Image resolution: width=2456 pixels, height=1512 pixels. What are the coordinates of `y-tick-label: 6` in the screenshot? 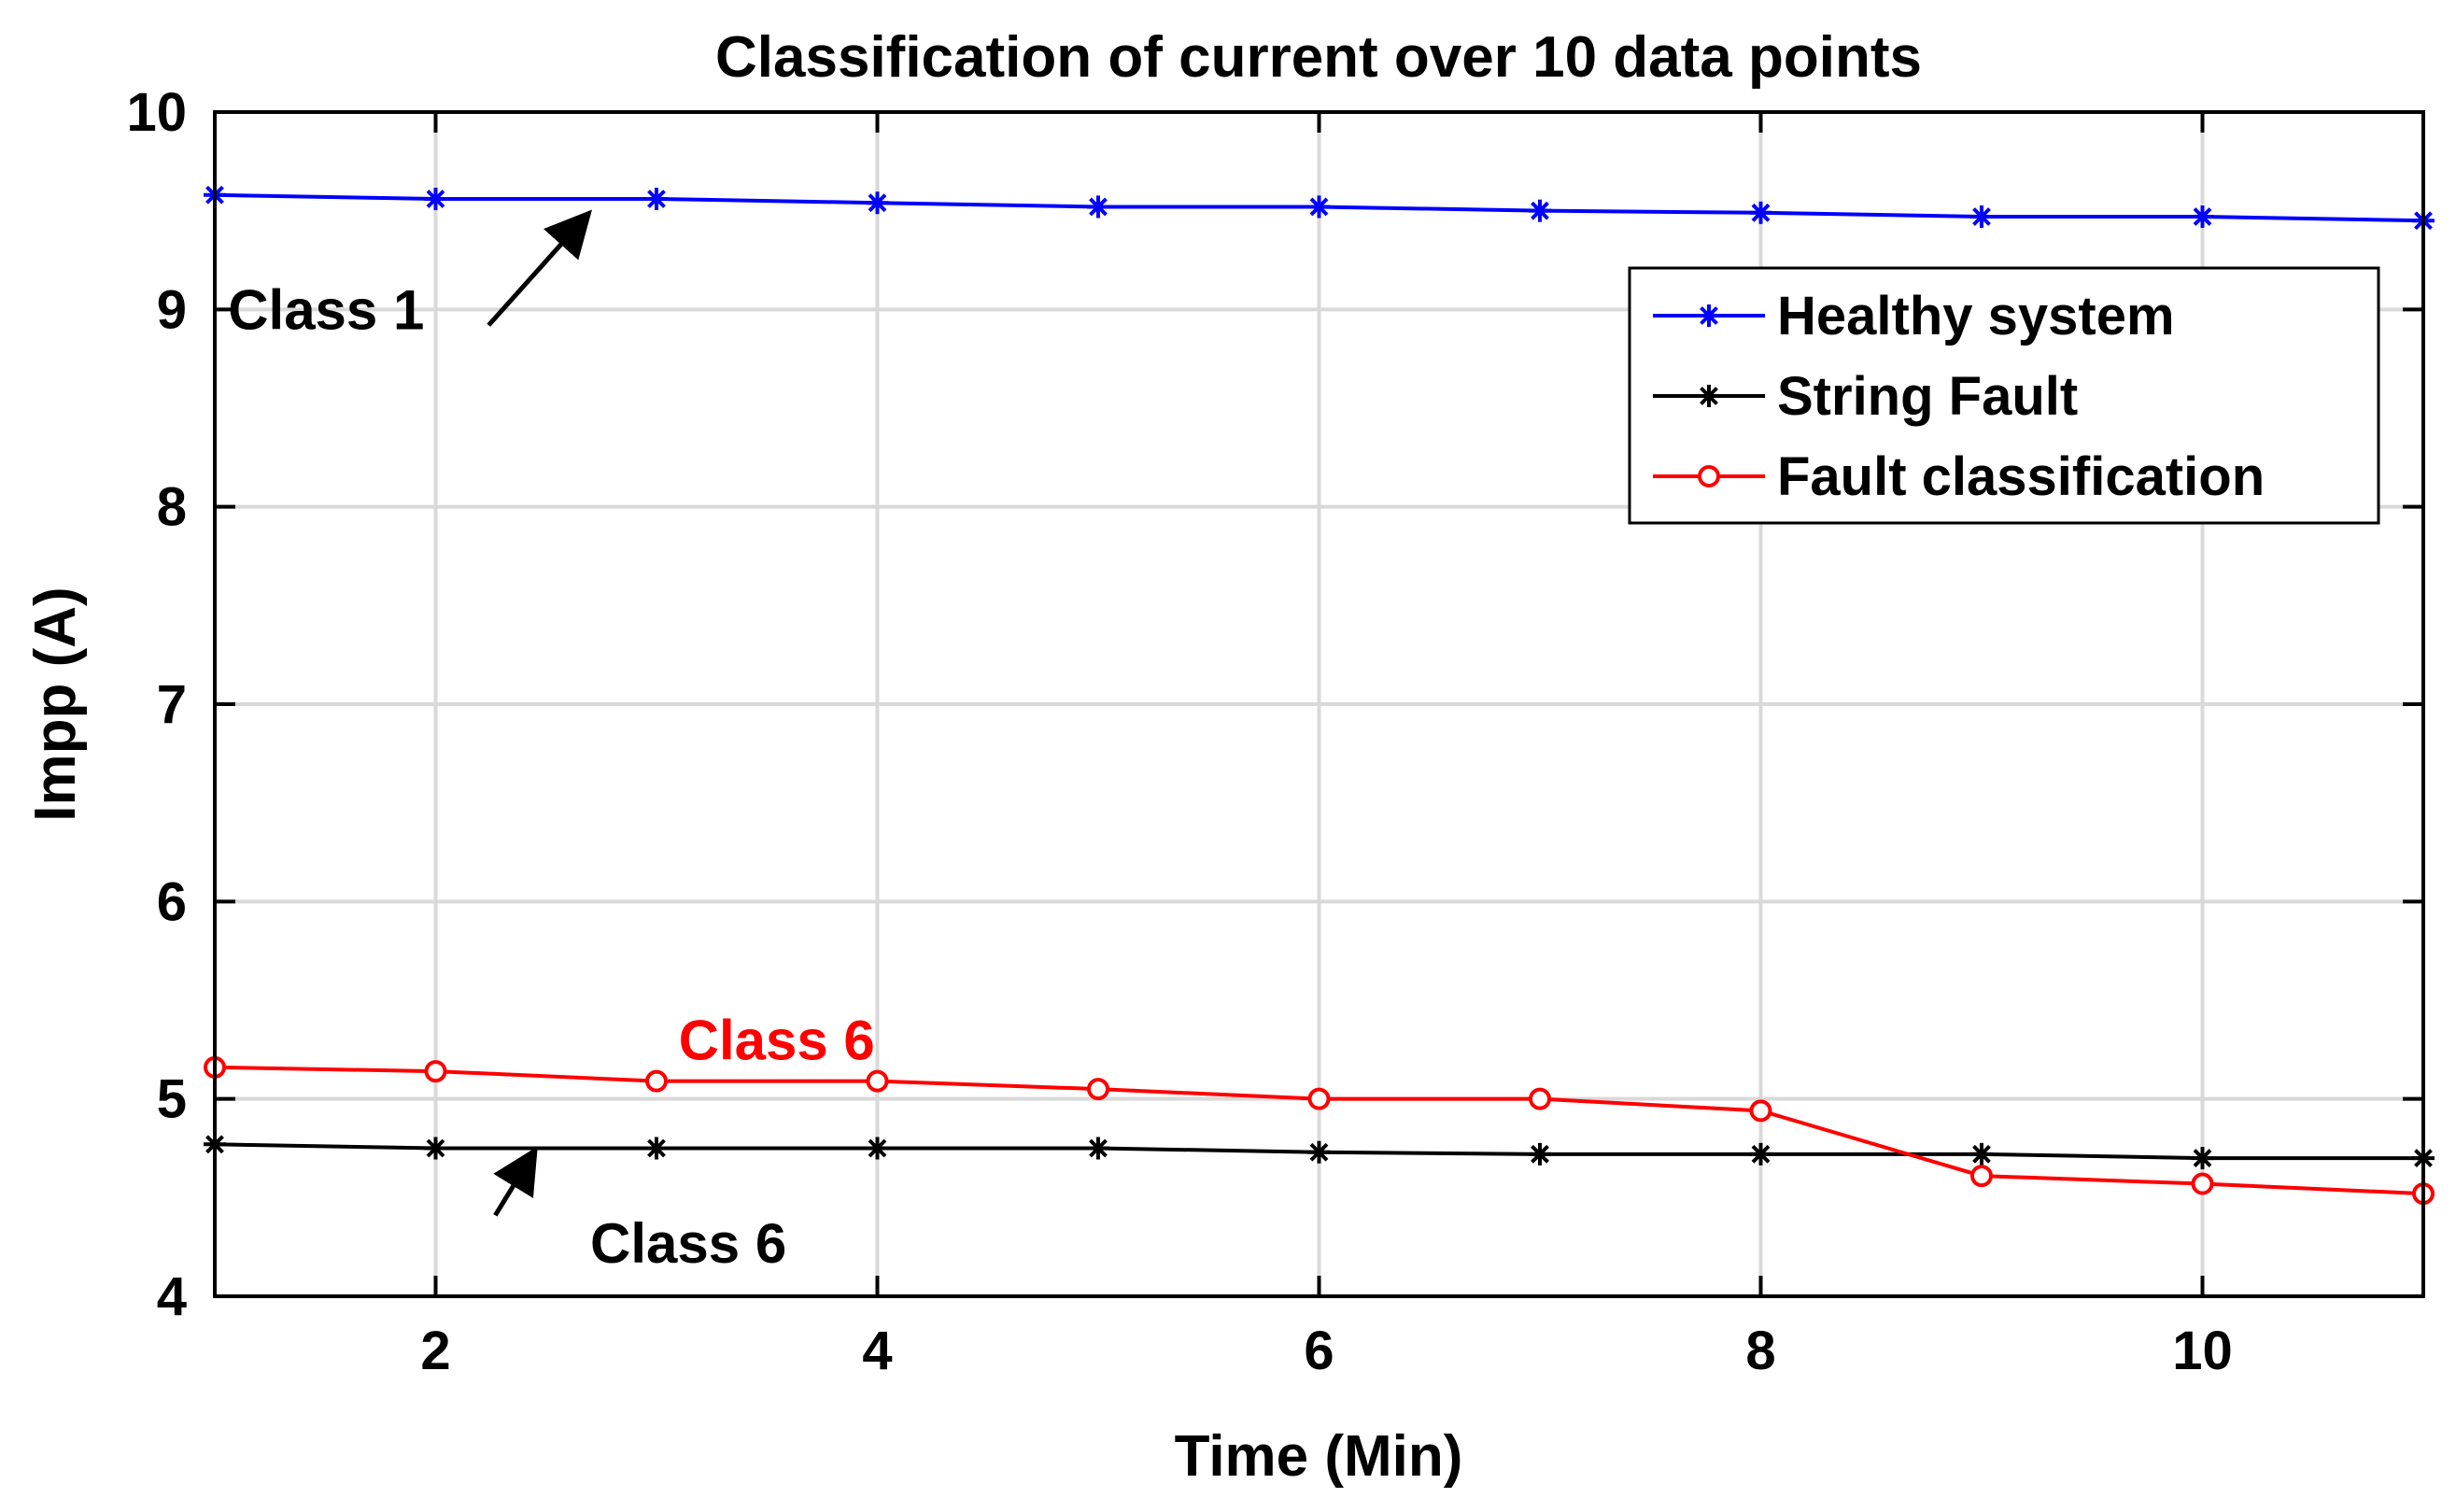 It's located at (172, 901).